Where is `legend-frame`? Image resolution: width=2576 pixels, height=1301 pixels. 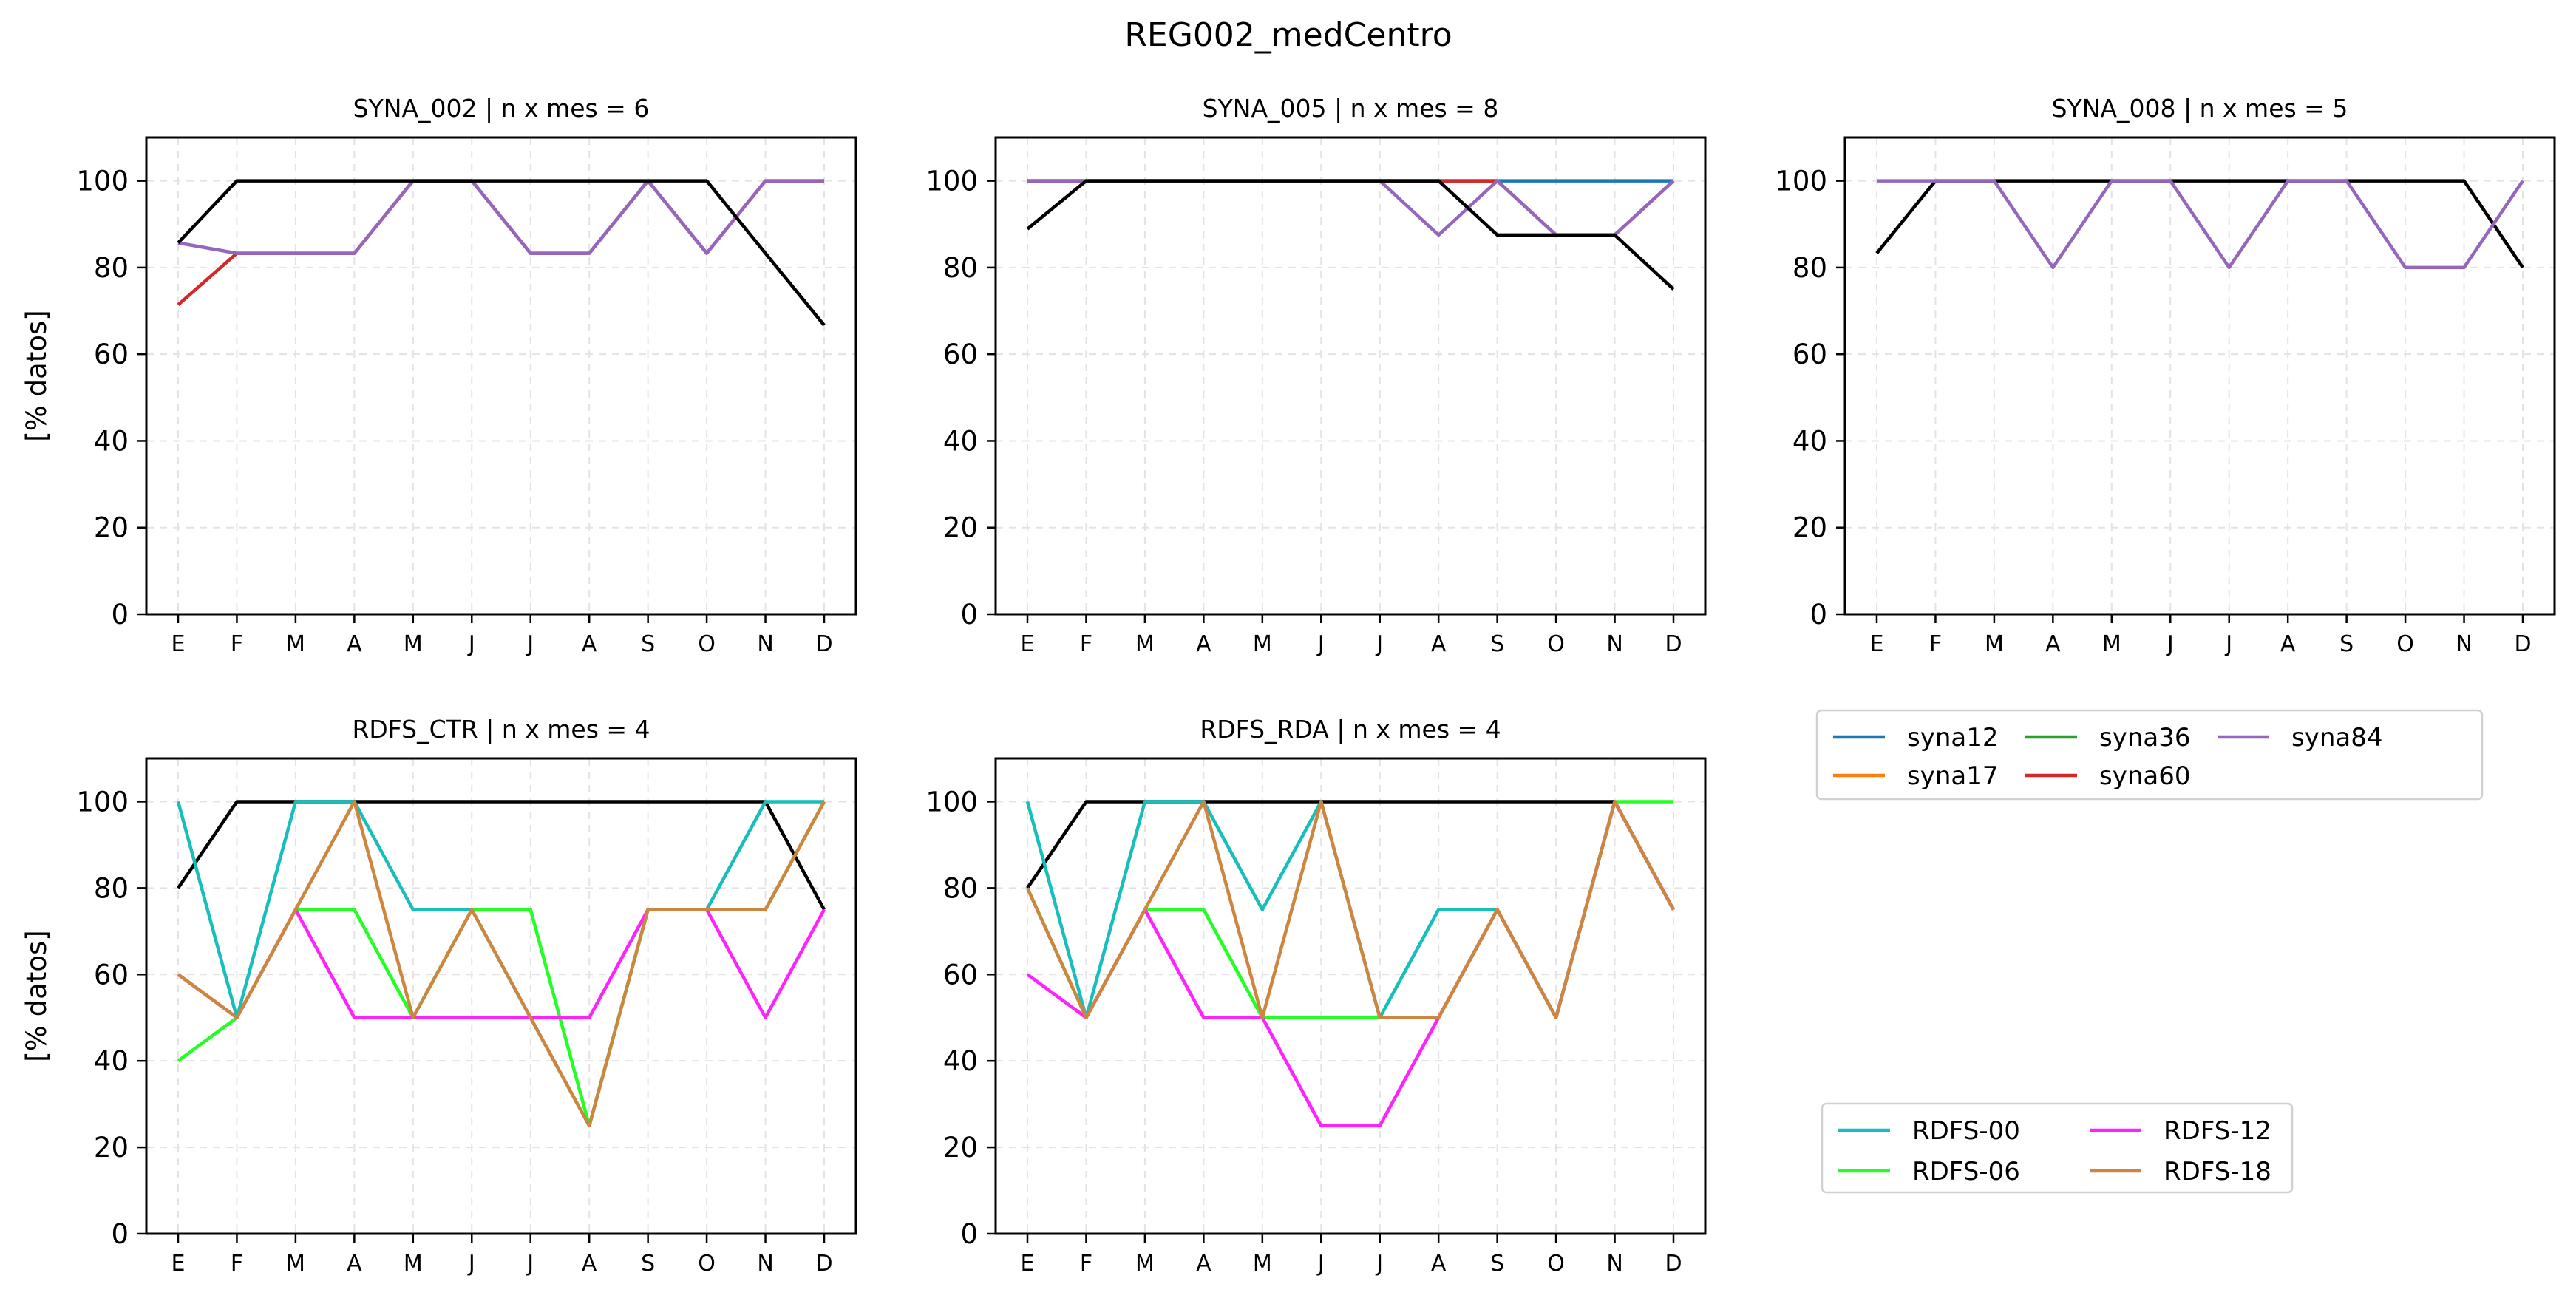 legend-frame is located at coordinates (2149, 755).